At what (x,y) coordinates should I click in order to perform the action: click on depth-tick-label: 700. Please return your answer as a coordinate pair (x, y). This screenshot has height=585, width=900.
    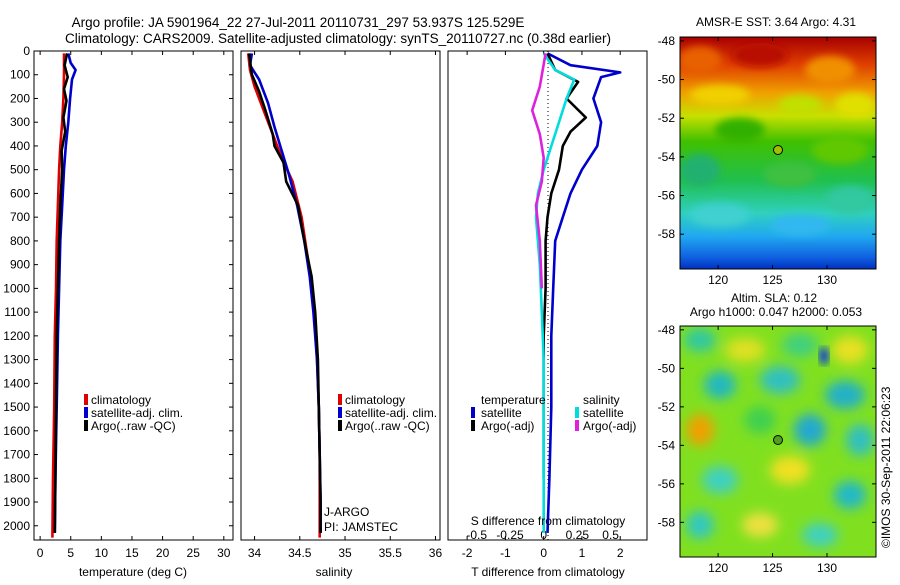
    Looking at the image, I should click on (20, 217).